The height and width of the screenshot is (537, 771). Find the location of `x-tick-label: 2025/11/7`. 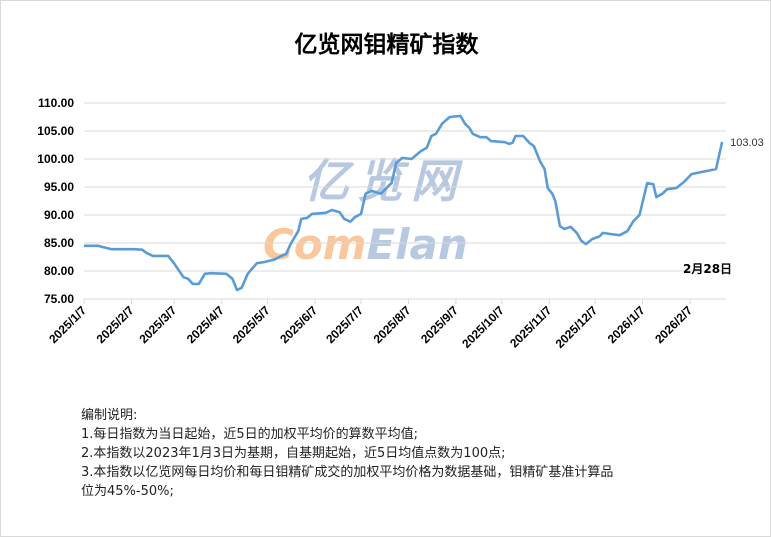

x-tick-label: 2025/11/7 is located at coordinates (530, 326).